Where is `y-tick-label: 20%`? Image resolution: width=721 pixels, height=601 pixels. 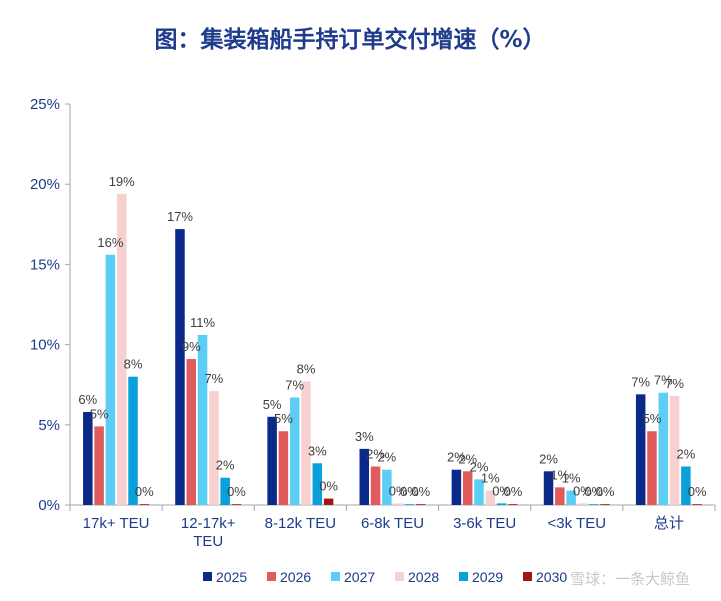 y-tick-label: 20% is located at coordinates (45, 184).